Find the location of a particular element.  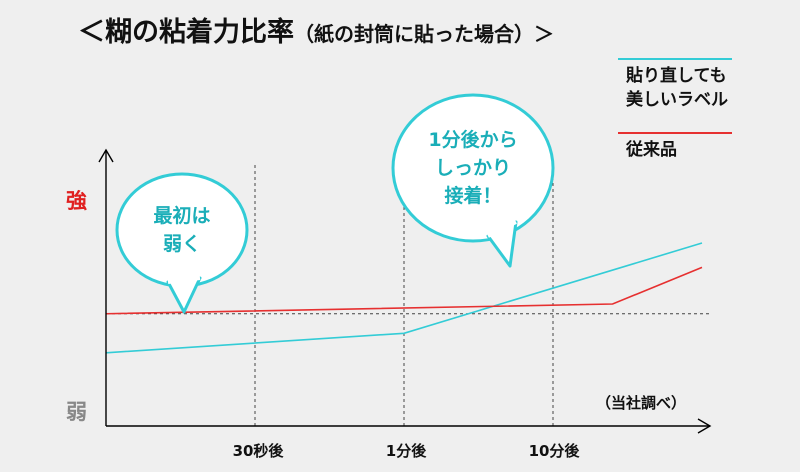

bubble-firm-after-1min is located at coordinates (473, 168).